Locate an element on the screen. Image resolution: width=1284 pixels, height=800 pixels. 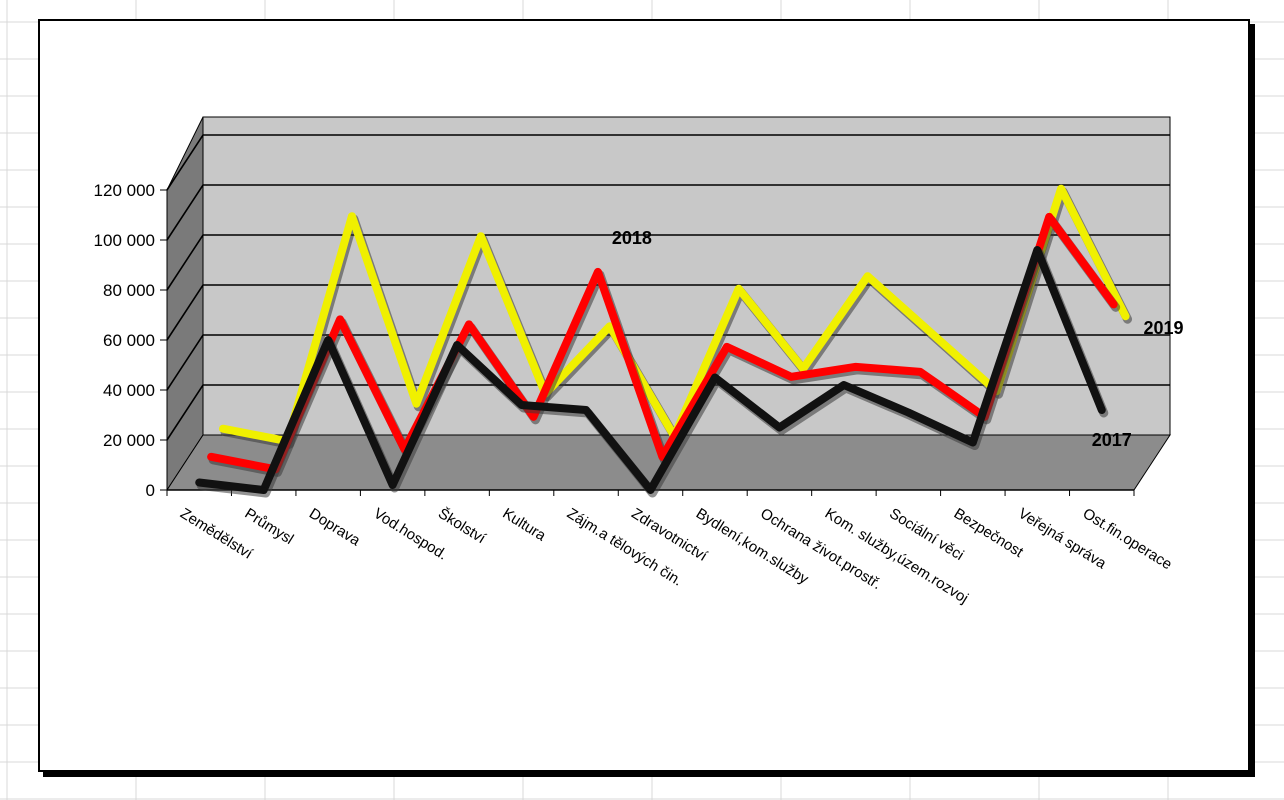
y-axis: 0 20 000 40 000 60 000 80 000 100 000 120 000 is located at coordinates (130, 340).